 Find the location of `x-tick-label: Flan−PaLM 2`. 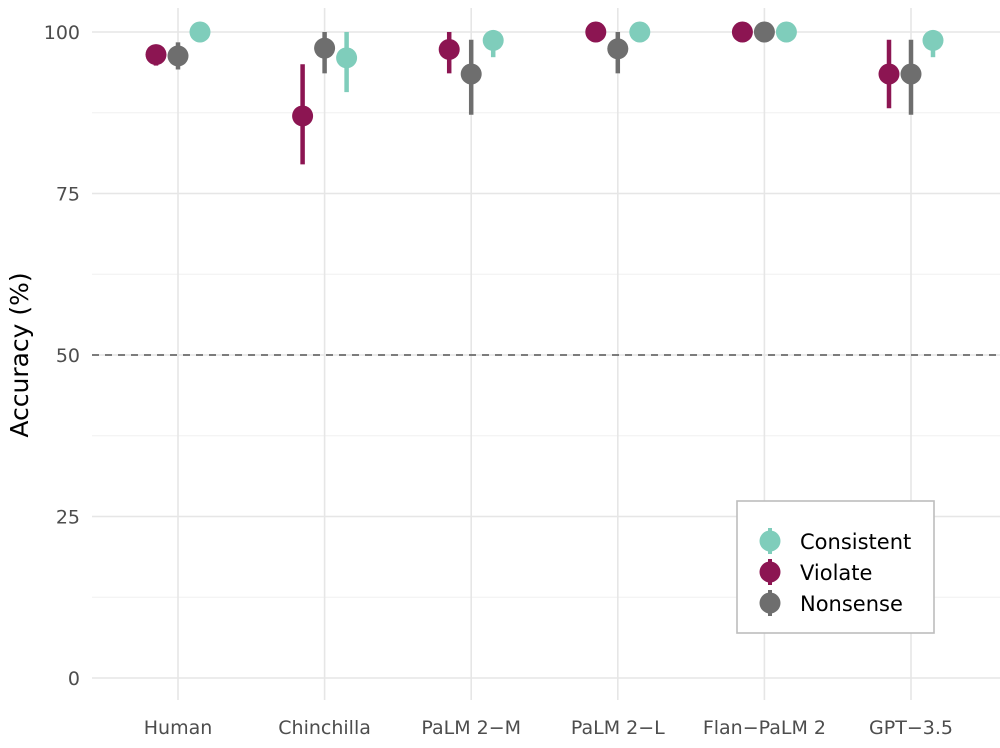

x-tick-label: Flan−PaLM 2 is located at coordinates (764, 728).